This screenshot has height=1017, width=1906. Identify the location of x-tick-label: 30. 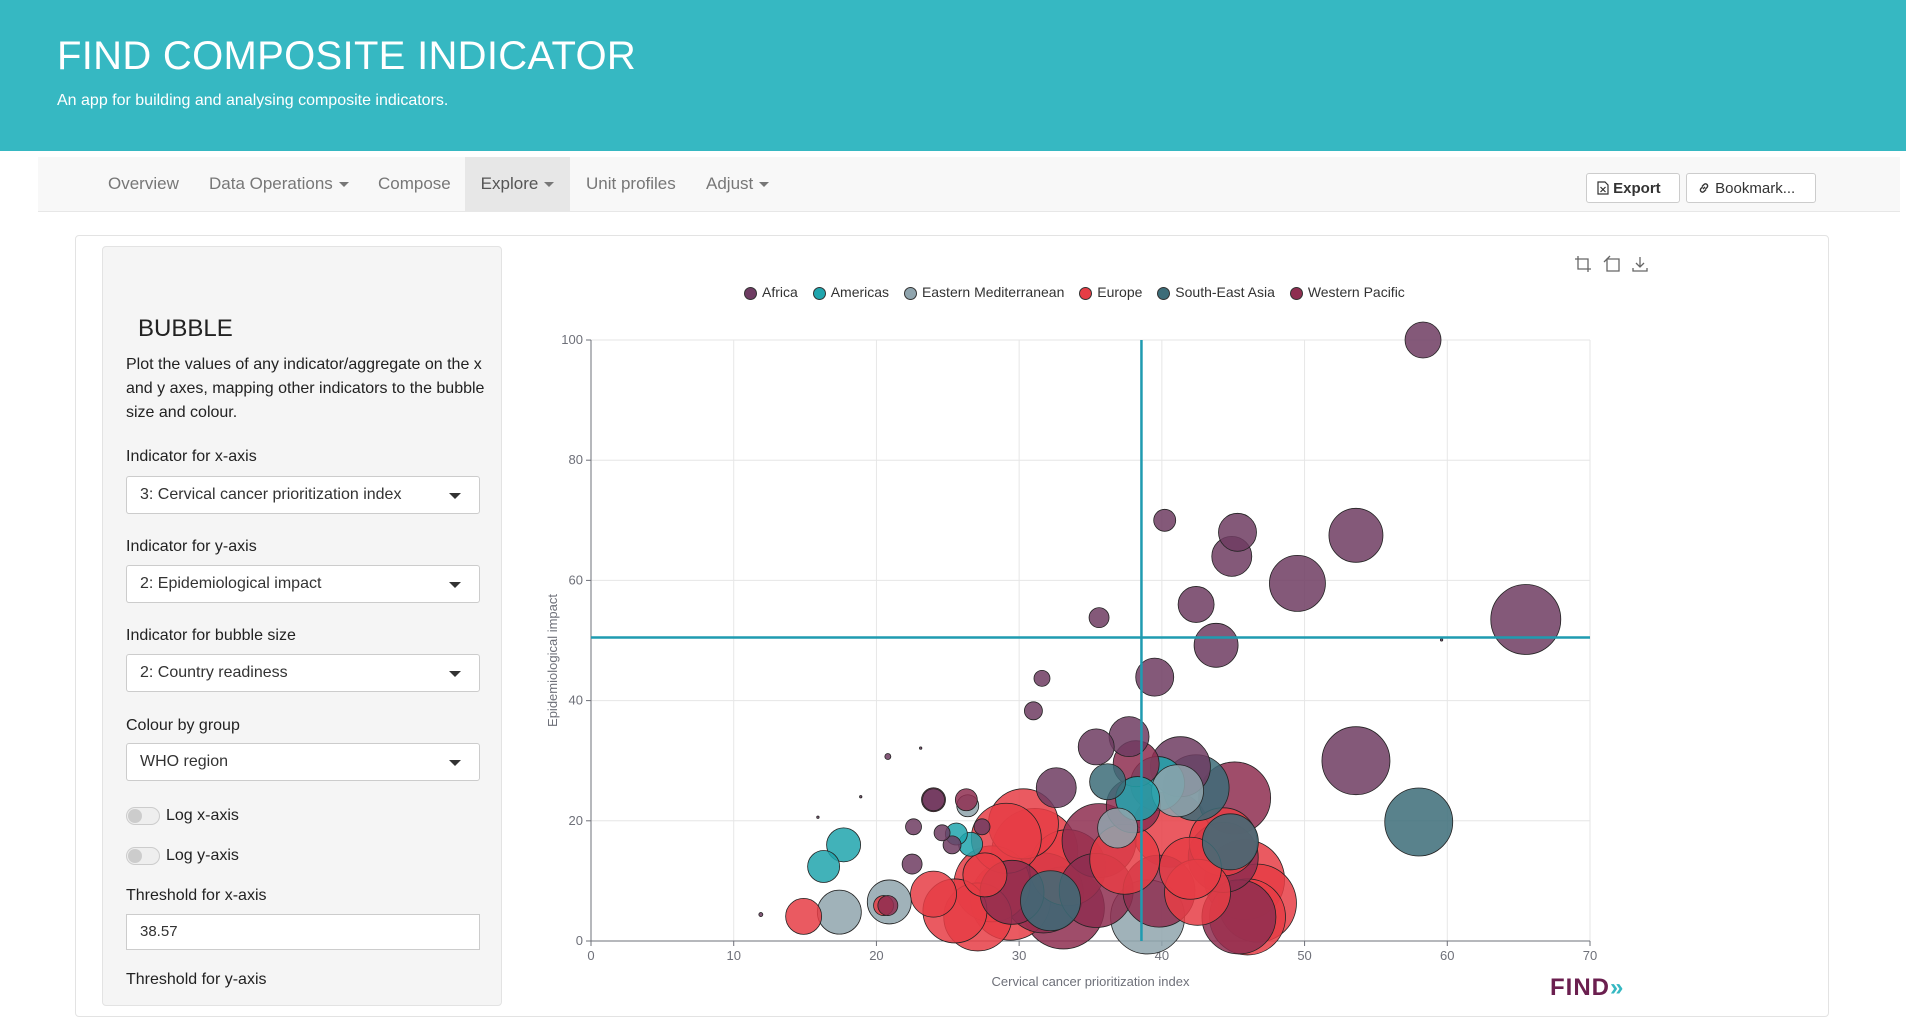
(1019, 955).